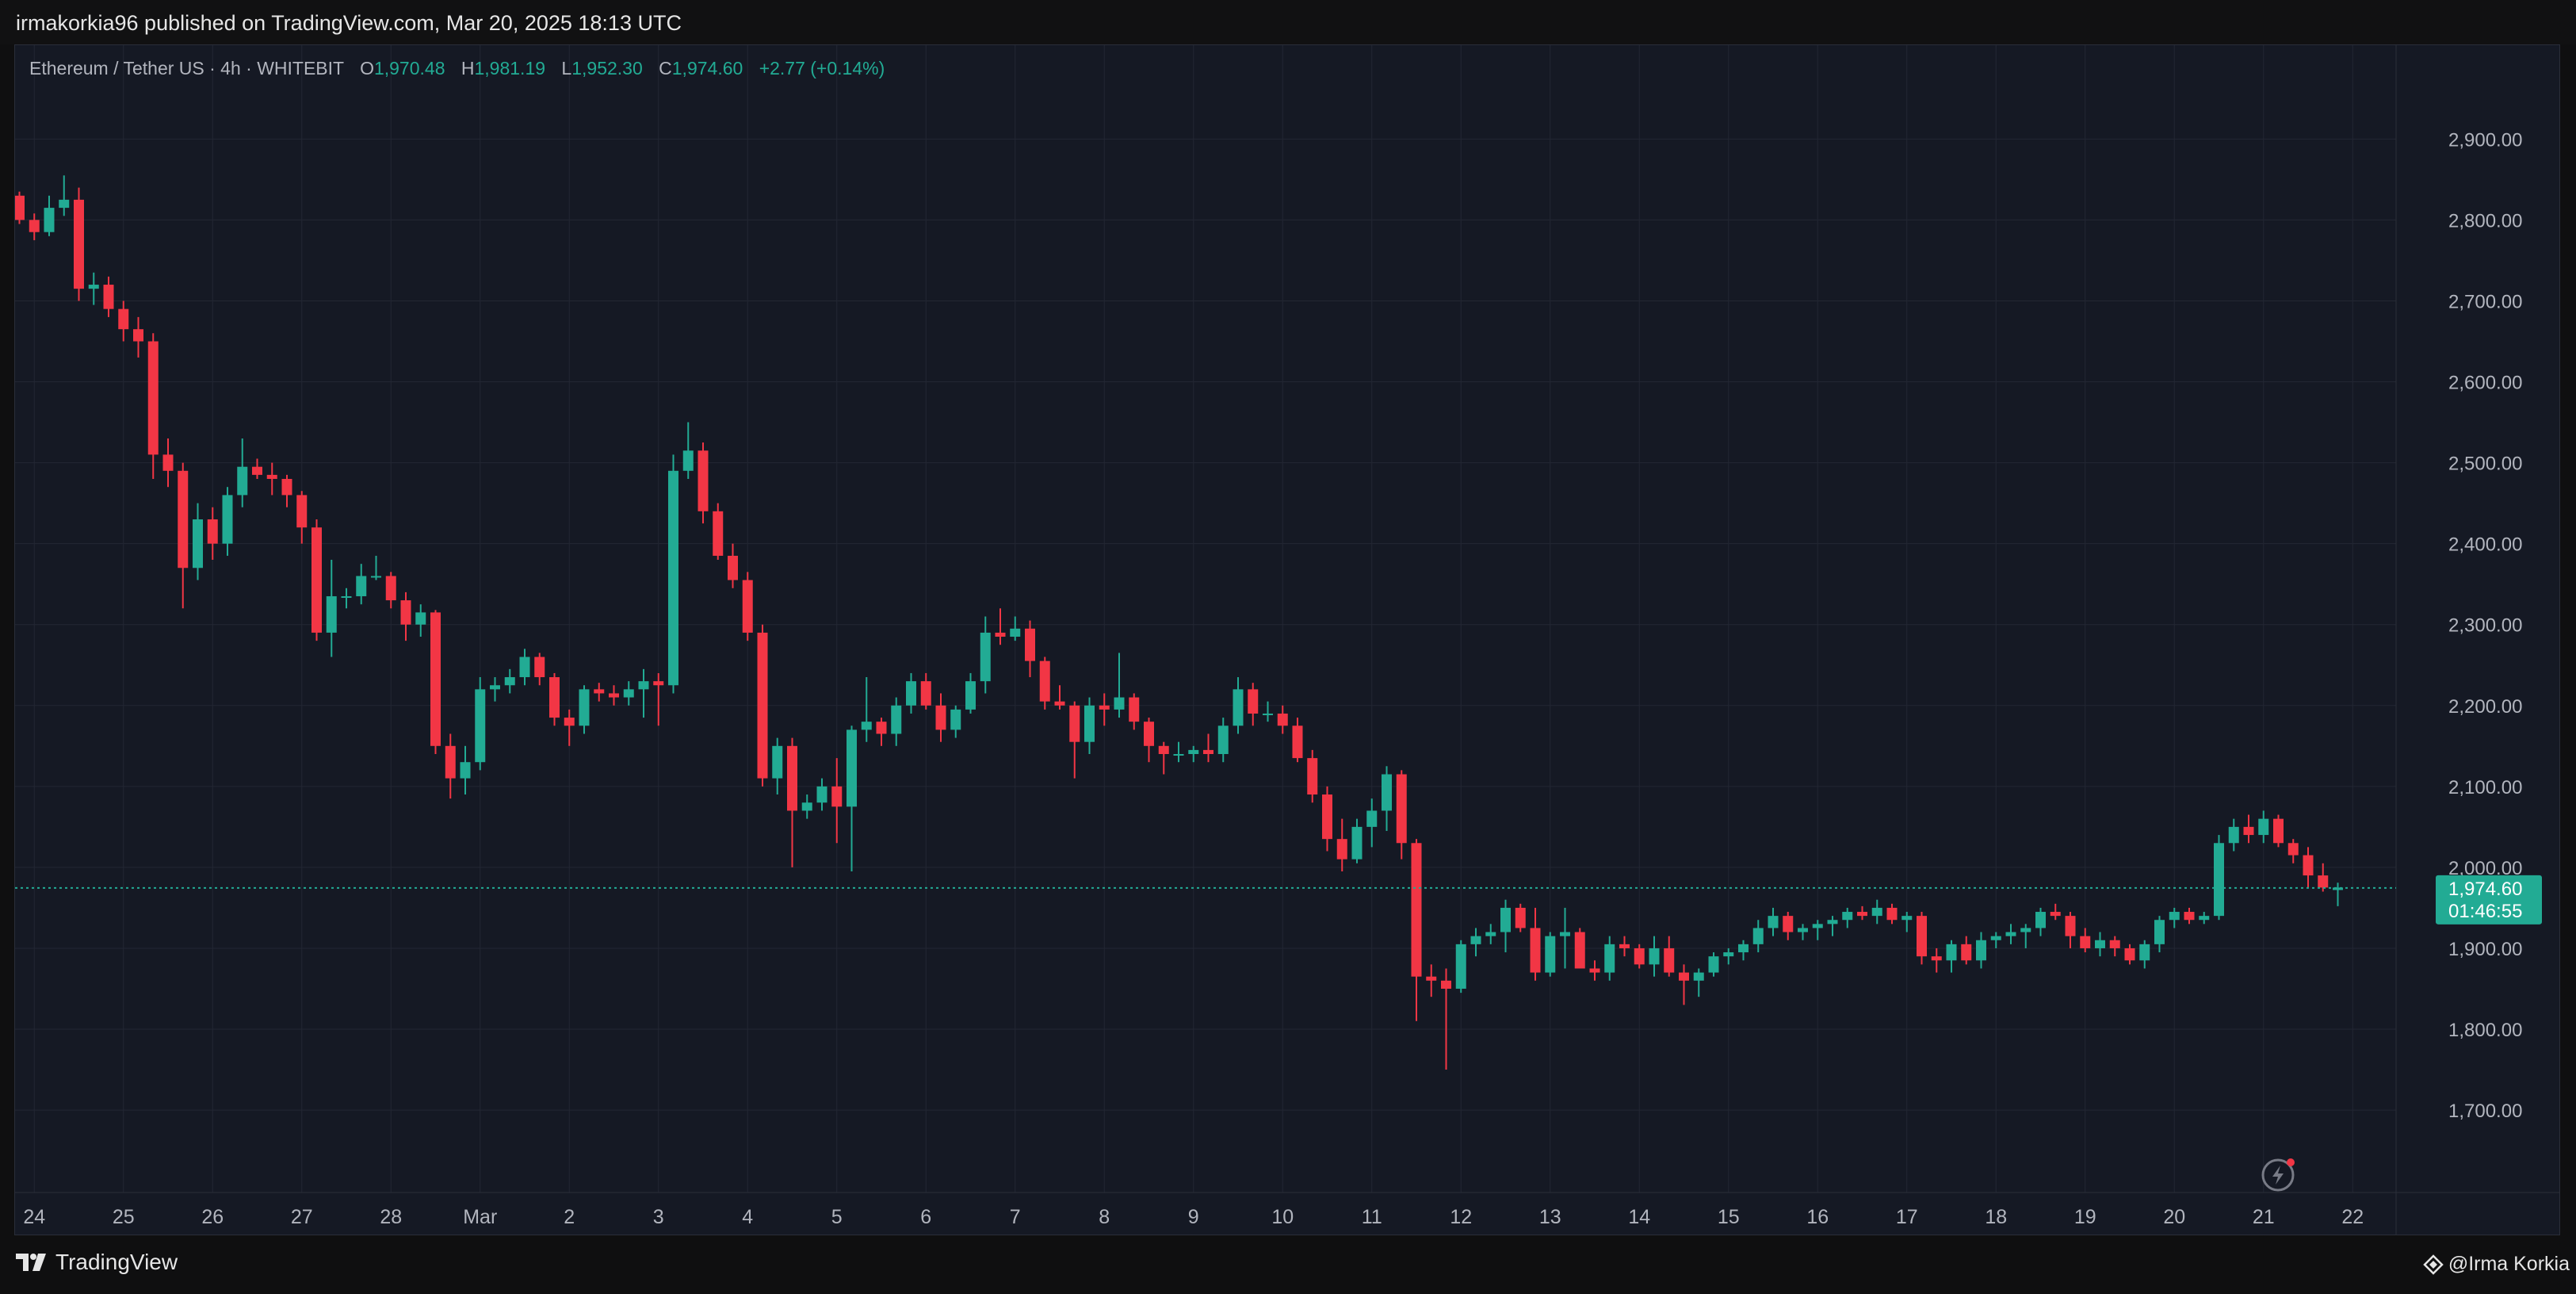 The height and width of the screenshot is (1294, 2576). I want to click on author-credit: @Irma Korkia, so click(2496, 1264).